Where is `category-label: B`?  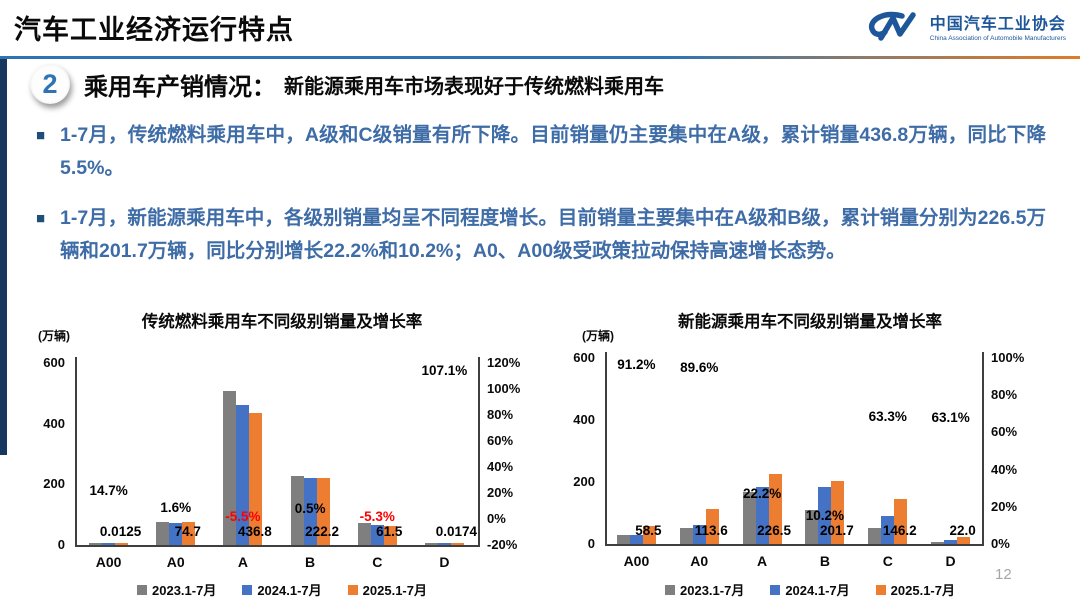 category-label: B is located at coordinates (824, 561).